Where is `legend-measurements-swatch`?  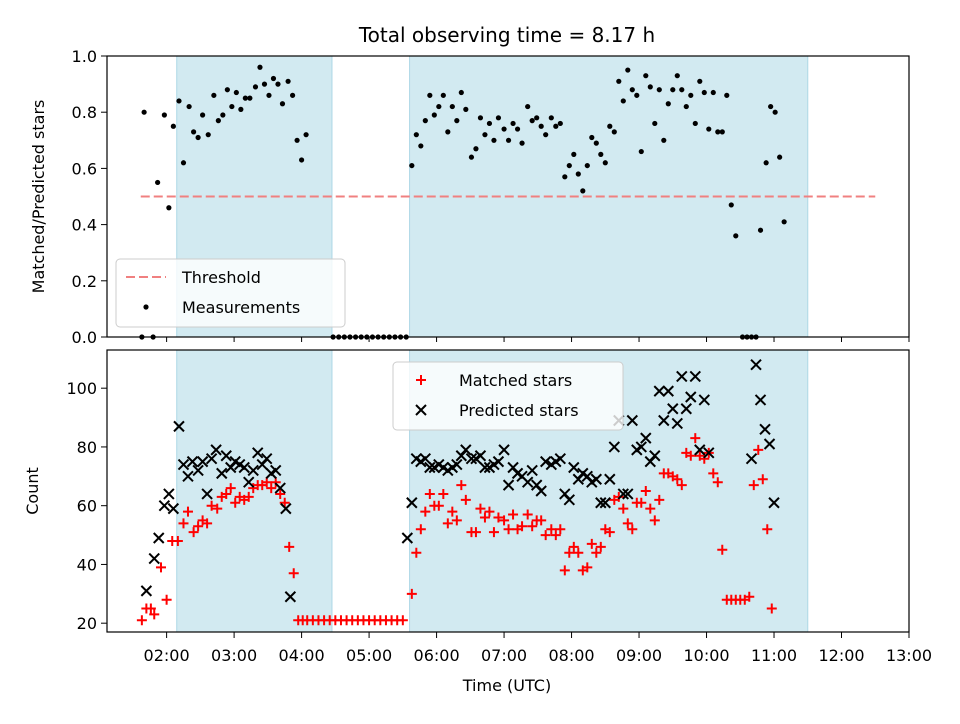 legend-measurements-swatch is located at coordinates (146, 307).